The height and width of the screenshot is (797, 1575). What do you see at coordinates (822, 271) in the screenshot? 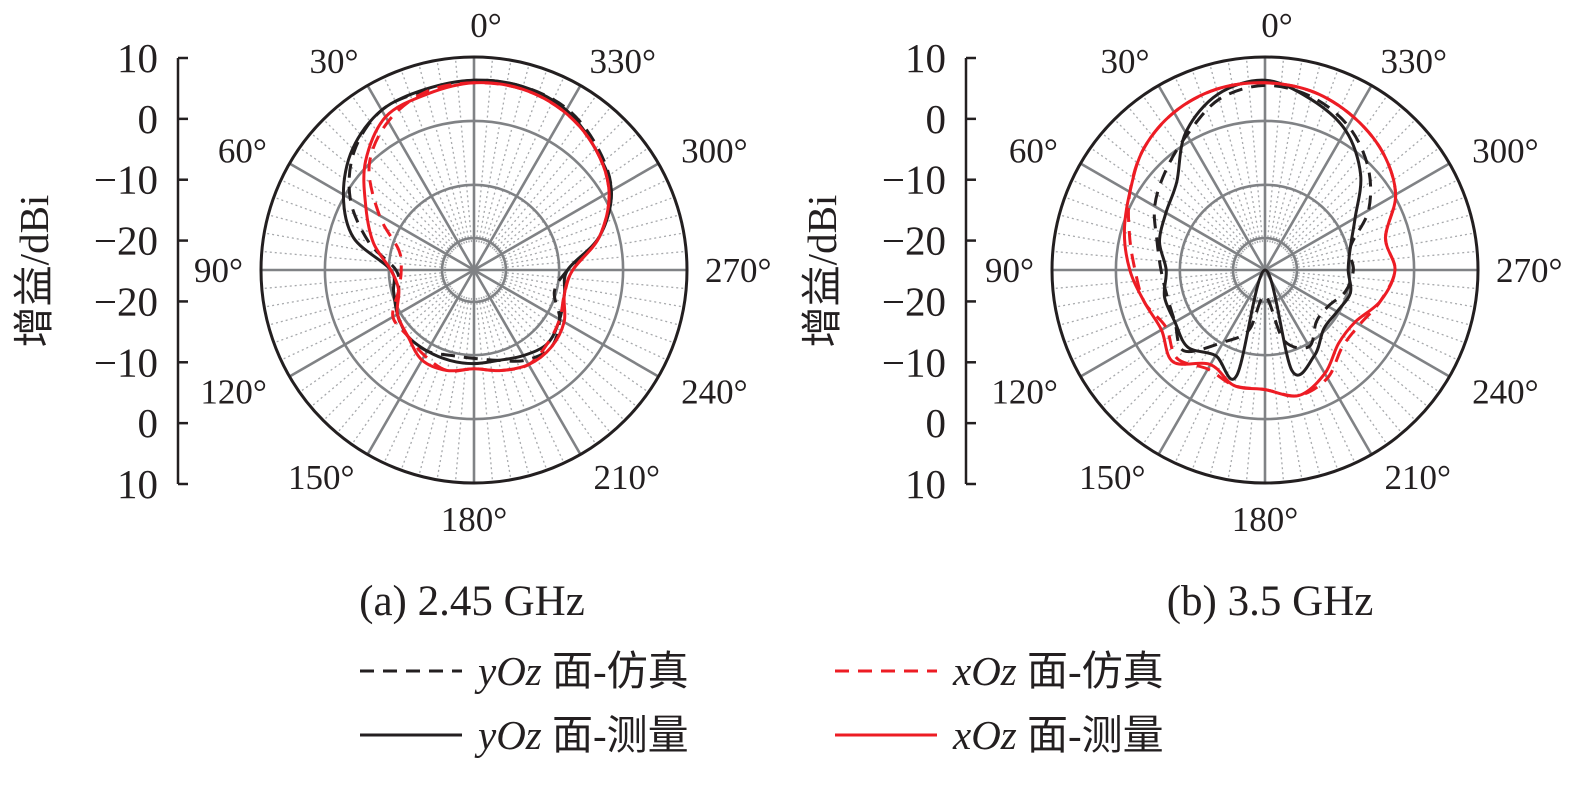
I see `gain-axis-title: 增益/dBi` at bounding box center [822, 271].